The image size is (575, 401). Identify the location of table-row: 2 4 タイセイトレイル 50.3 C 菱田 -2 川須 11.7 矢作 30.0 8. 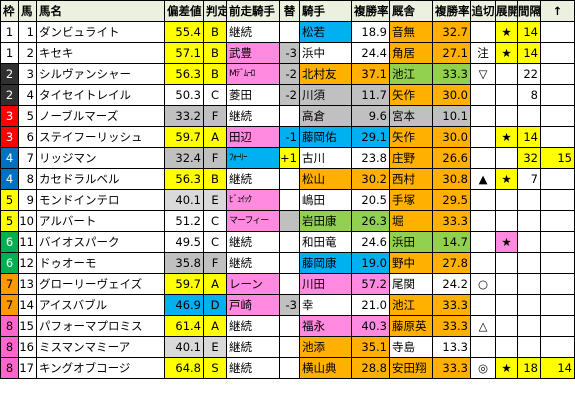
(287, 95).